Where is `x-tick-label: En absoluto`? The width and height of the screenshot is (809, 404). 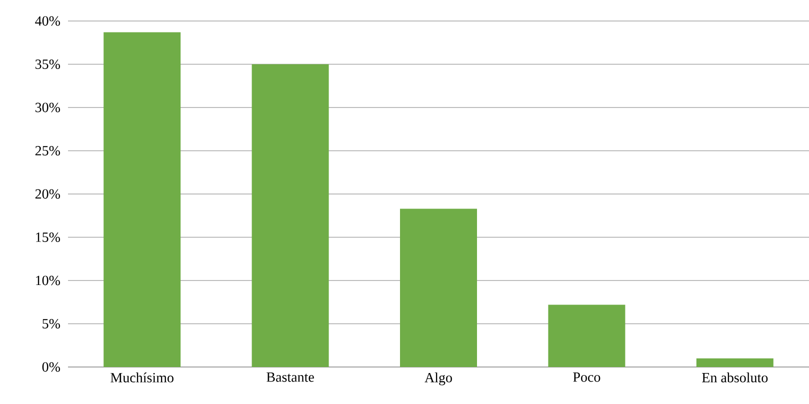
x-tick-label: En absoluto is located at coordinates (735, 377).